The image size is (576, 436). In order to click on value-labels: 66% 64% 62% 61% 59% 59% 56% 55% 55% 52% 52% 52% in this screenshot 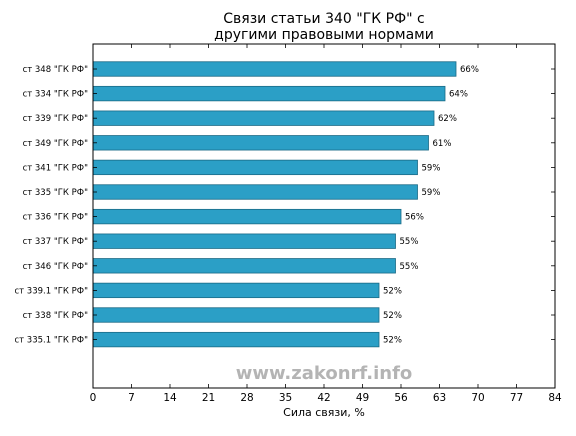, I will do `click(431, 205)`.